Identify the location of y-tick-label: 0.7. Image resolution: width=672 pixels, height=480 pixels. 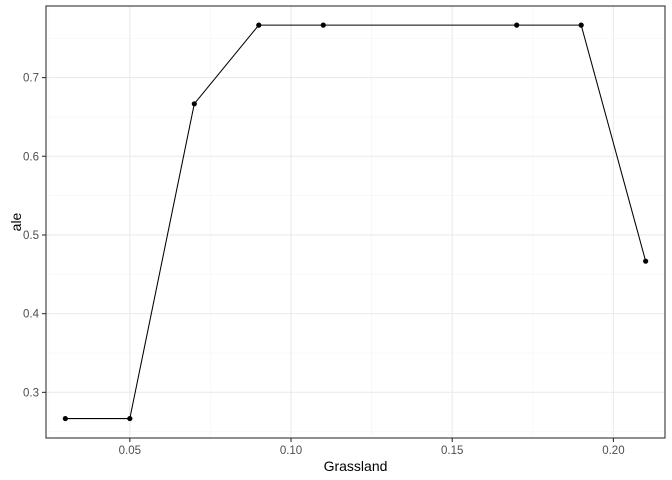
(31, 79).